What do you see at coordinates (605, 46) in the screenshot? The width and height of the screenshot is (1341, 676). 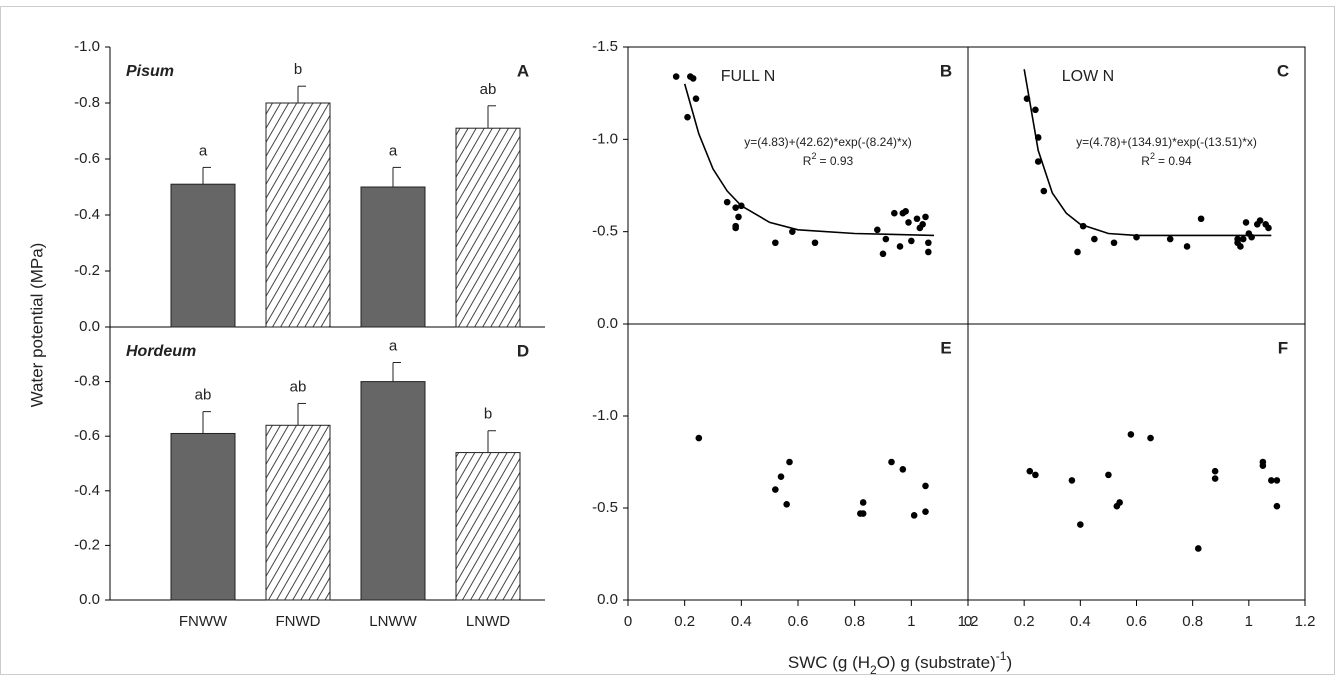 I see `y-tick-label: -1.5` at bounding box center [605, 46].